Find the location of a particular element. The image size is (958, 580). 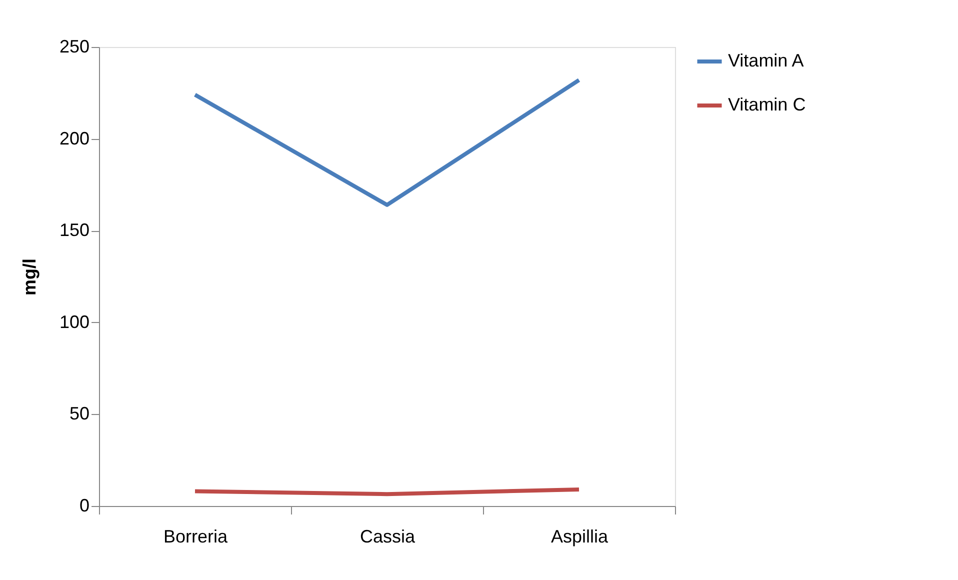

x-tick-label: Aspillia is located at coordinates (579, 536).